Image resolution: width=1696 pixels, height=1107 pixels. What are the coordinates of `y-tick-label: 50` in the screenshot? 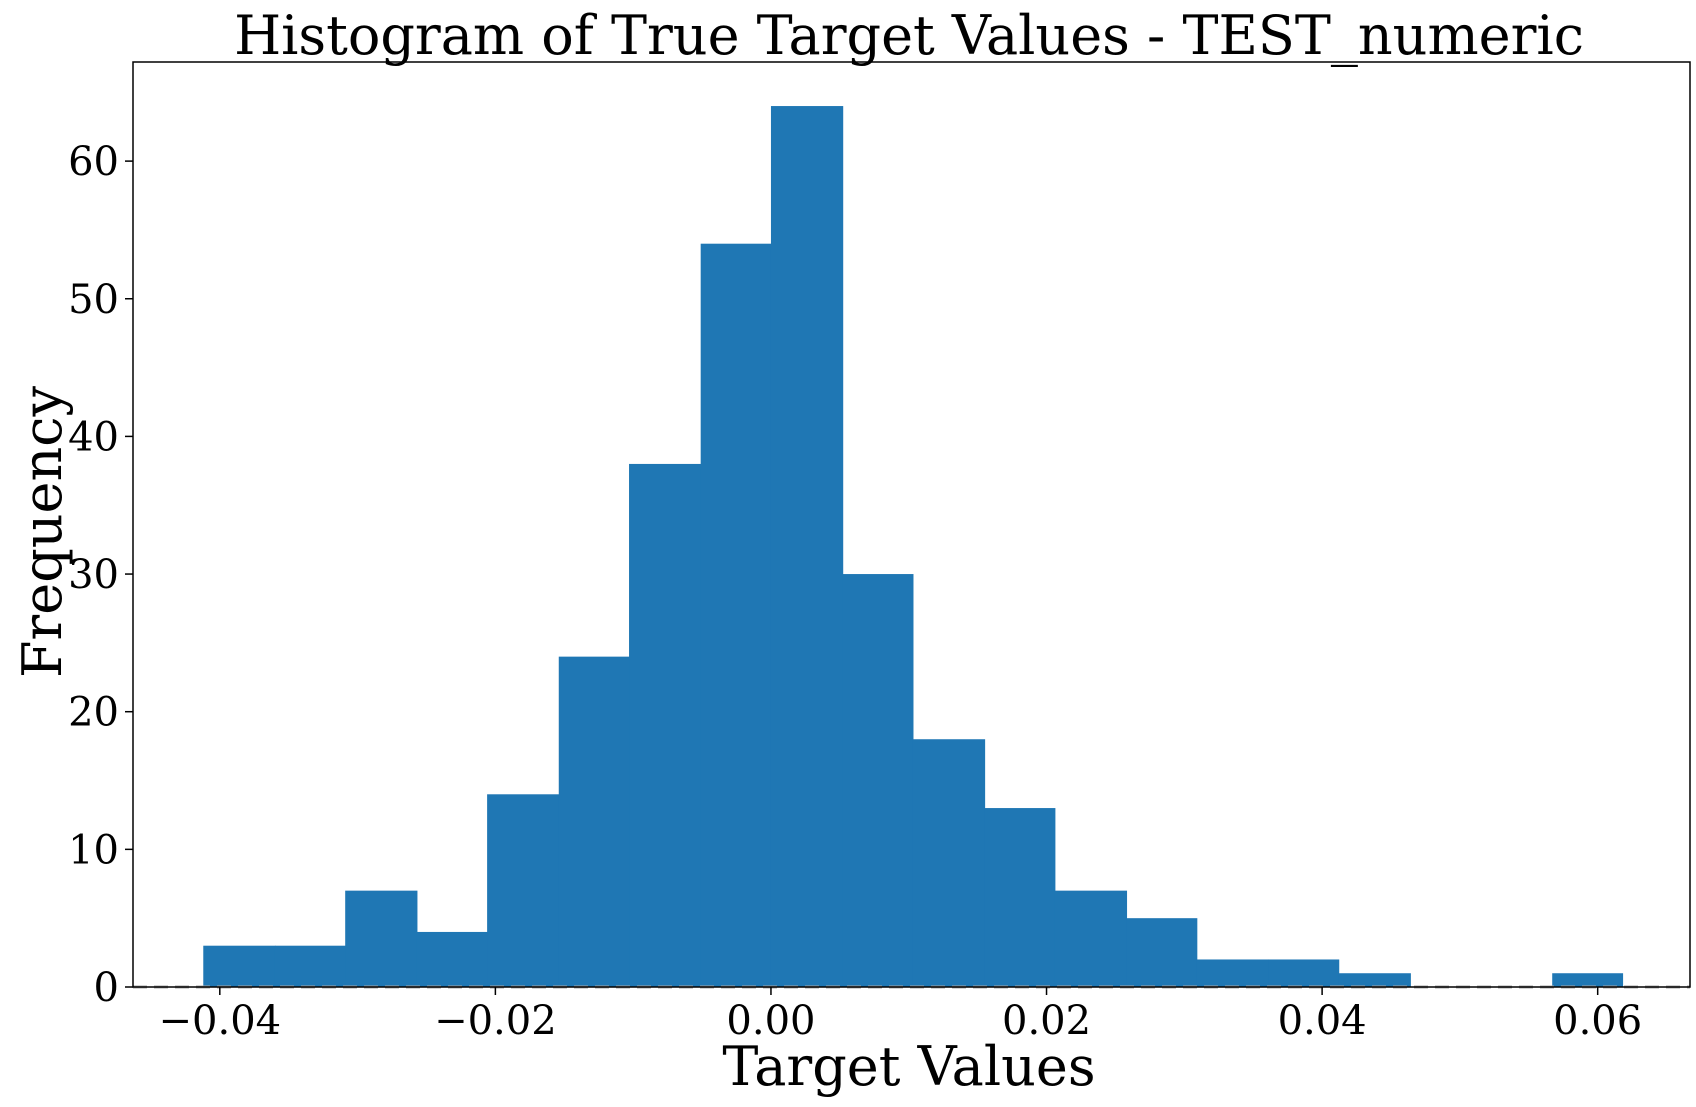 It's located at (93, 300).